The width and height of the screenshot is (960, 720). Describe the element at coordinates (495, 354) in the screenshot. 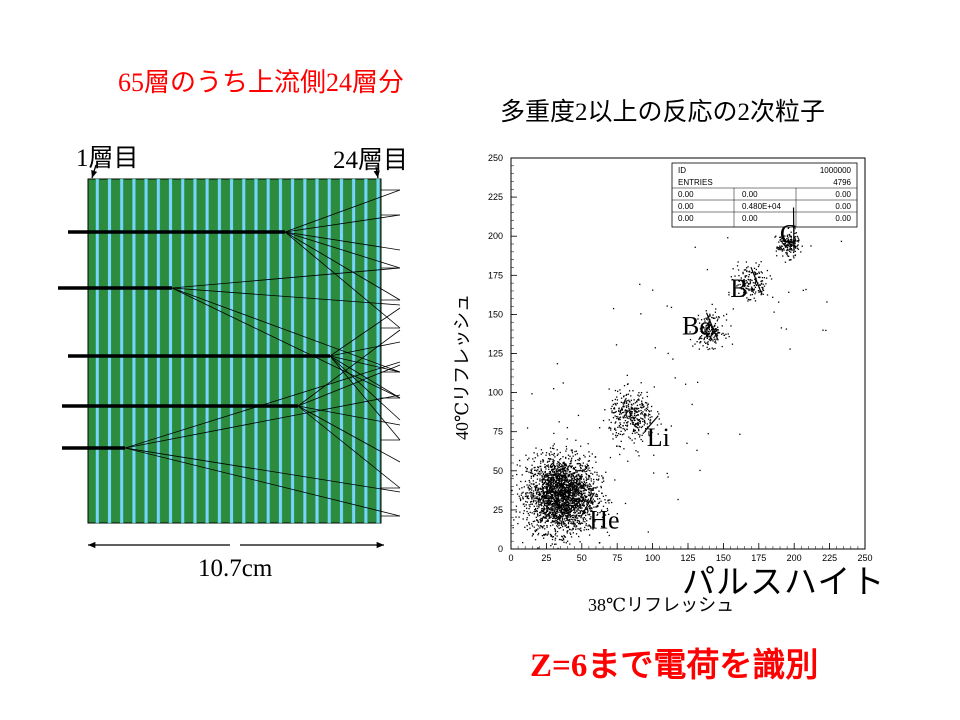

I see `y-tick-label: 125` at that location.